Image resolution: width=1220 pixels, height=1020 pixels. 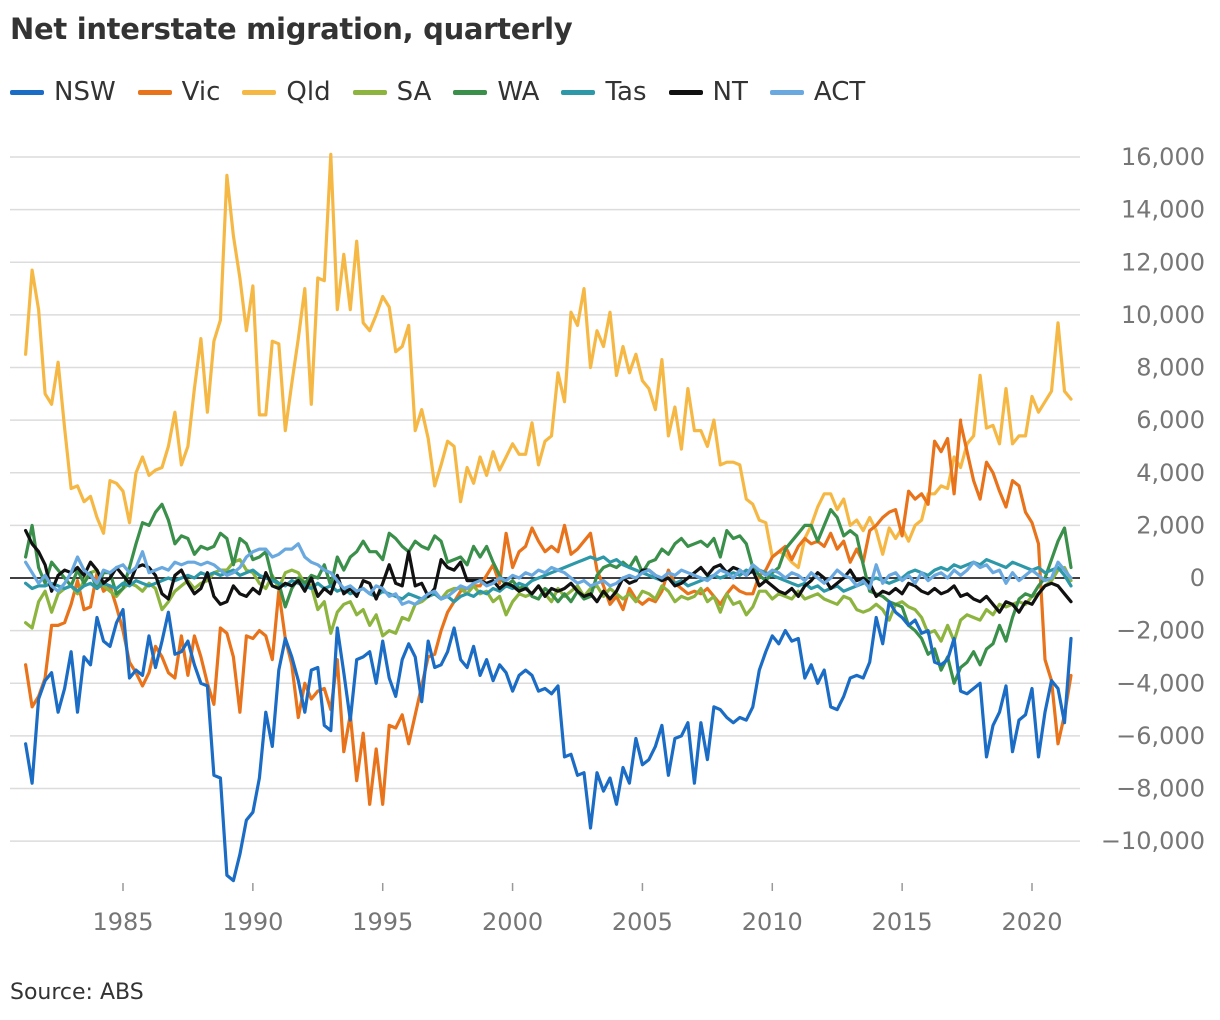 What do you see at coordinates (1163, 315) in the screenshot?
I see `y-tick-label: 10,000` at bounding box center [1163, 315].